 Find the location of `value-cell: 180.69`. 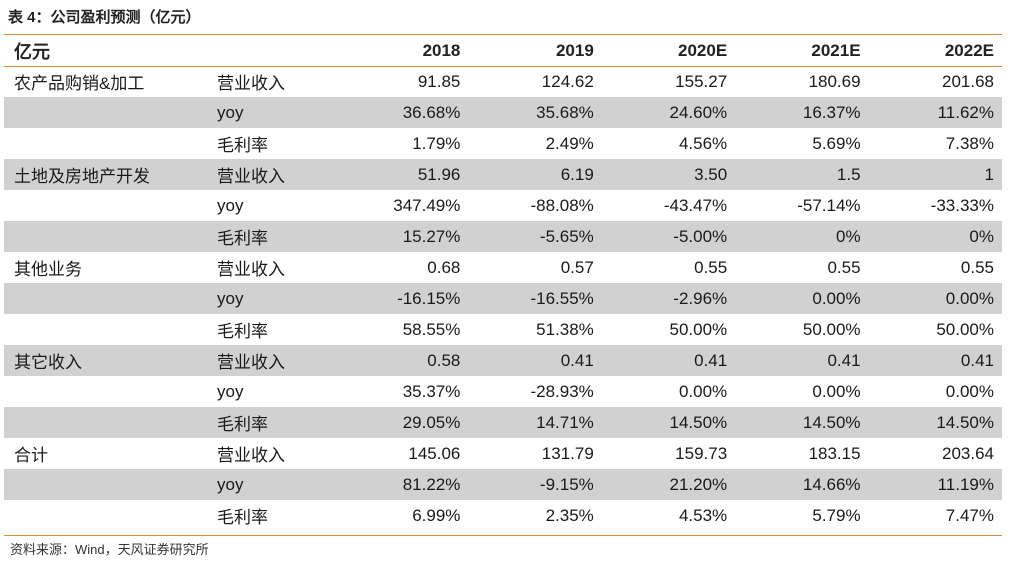

value-cell: 180.69 is located at coordinates (834, 81).